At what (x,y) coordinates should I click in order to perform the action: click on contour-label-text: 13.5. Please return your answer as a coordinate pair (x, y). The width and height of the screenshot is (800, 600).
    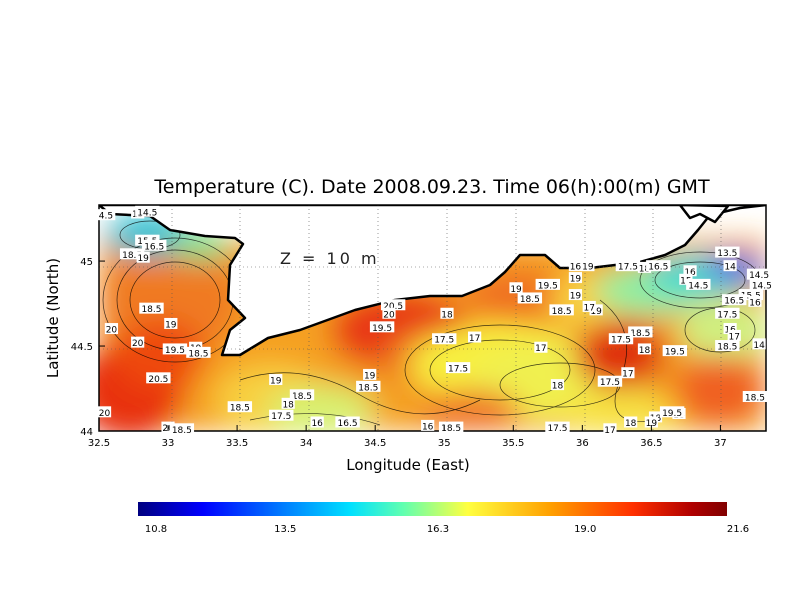
    Looking at the image, I should click on (727, 254).